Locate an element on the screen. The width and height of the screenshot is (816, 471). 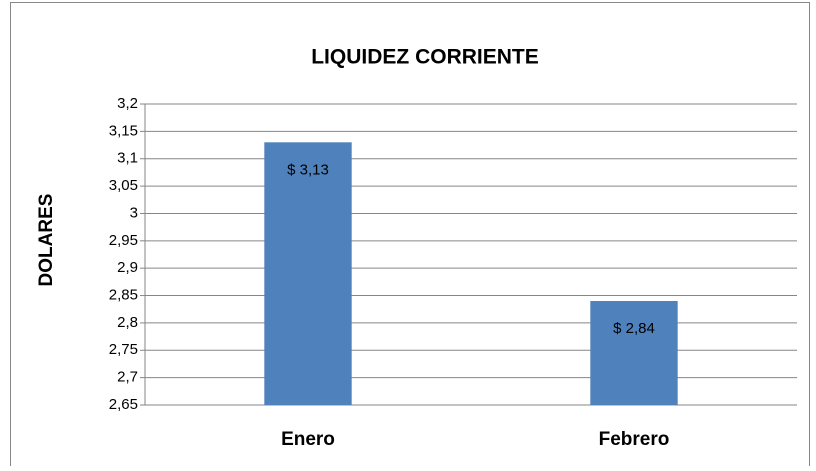
y-tick-label: 3,1 is located at coordinates (127, 158).